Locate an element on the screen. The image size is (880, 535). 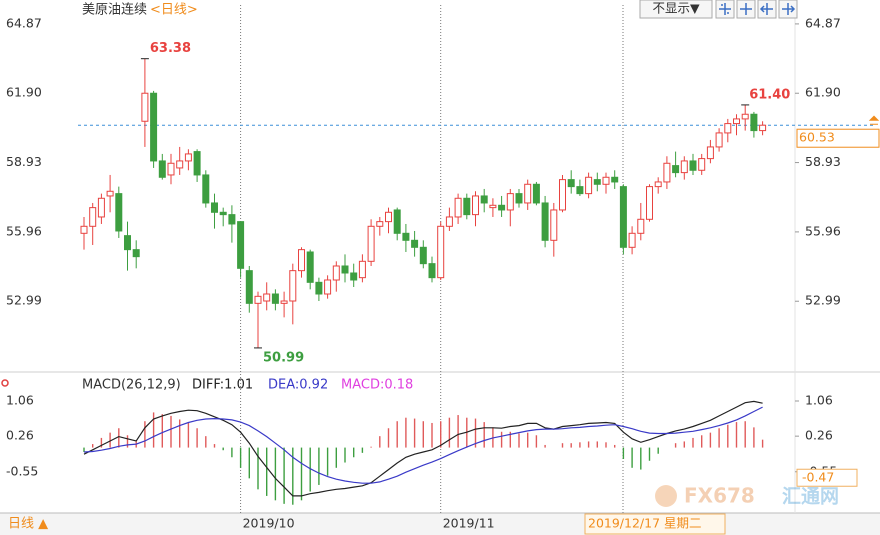
y-tick-label: 0.26 is located at coordinates (20, 435).